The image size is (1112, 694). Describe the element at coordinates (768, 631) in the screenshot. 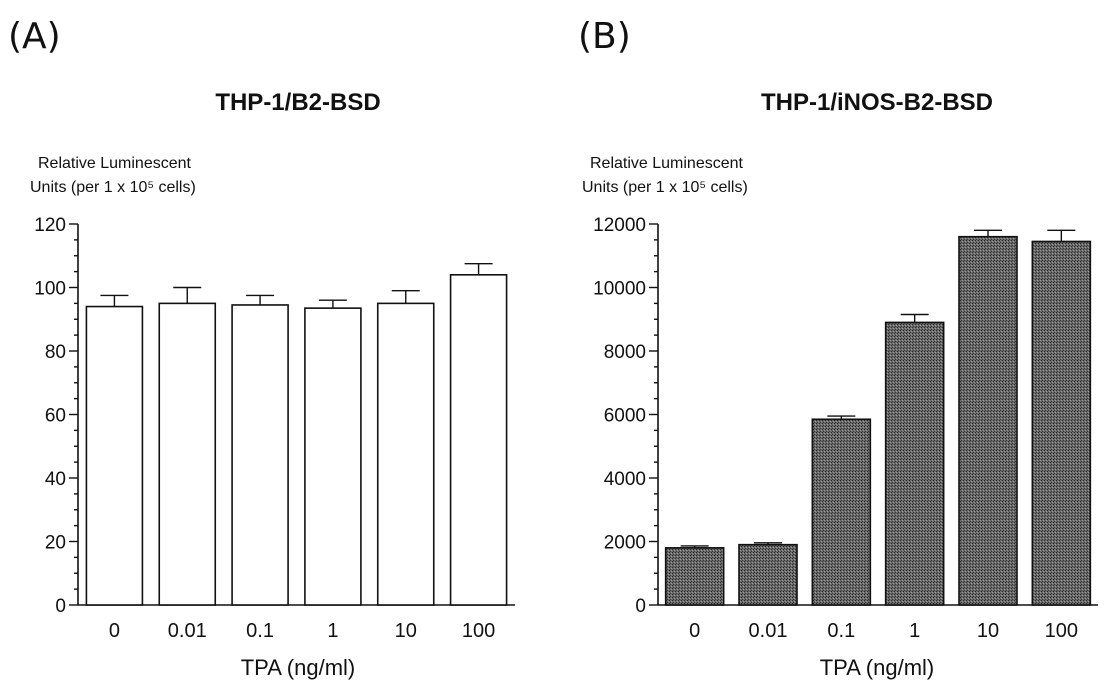

I see `x-tick-label-b: 0.01` at that location.